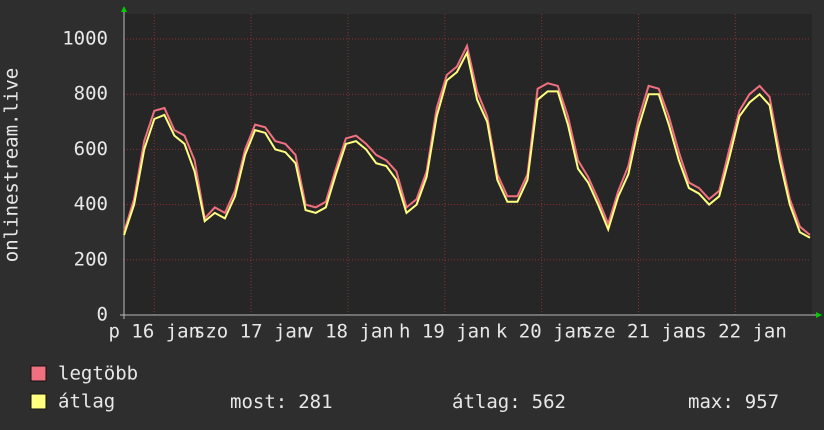 This screenshot has width=824, height=430. I want to click on x-tick-label: k 20 jan, so click(542, 332).